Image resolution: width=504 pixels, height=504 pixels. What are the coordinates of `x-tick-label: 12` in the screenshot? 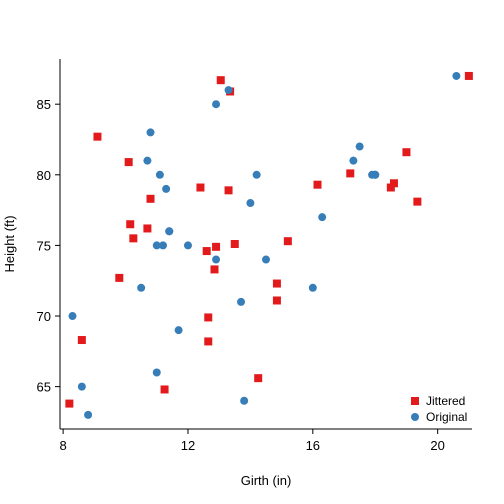 It's located at (188, 445).